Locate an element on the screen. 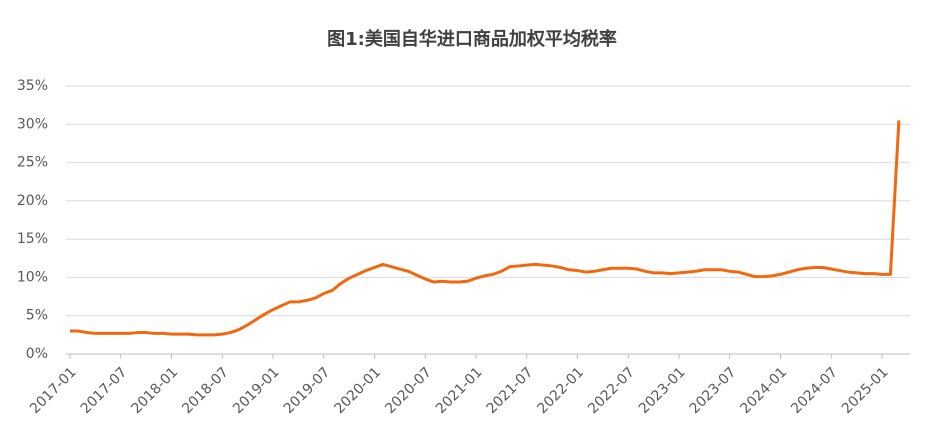  y-tick-label: 0% is located at coordinates (37, 354).